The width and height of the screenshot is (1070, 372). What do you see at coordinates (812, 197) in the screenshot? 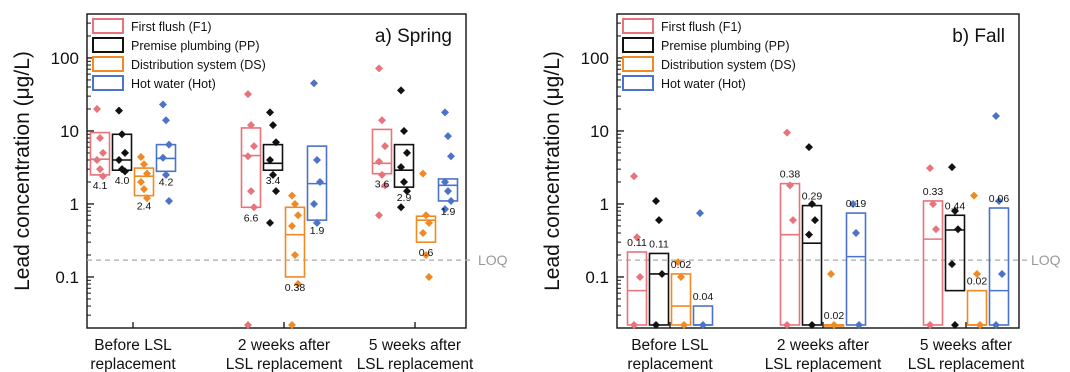
I see `median-value-label: 0.29` at bounding box center [812, 197].